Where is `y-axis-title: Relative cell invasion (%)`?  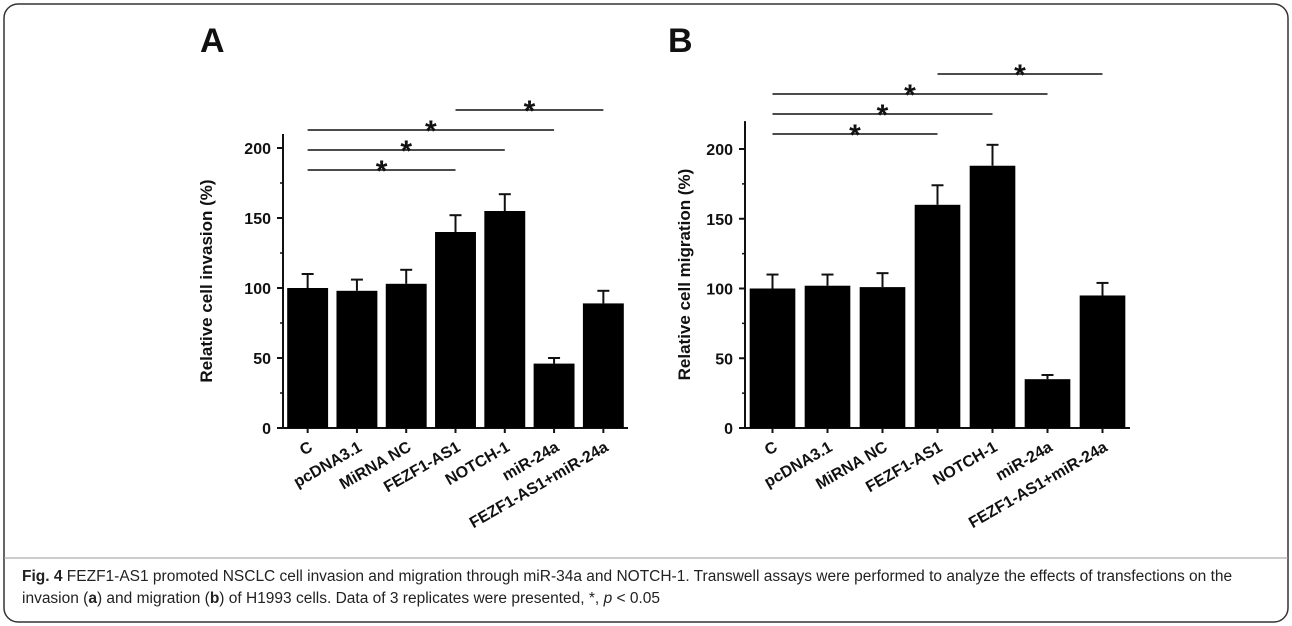
y-axis-title: Relative cell invasion (%) is located at coordinates (206, 280).